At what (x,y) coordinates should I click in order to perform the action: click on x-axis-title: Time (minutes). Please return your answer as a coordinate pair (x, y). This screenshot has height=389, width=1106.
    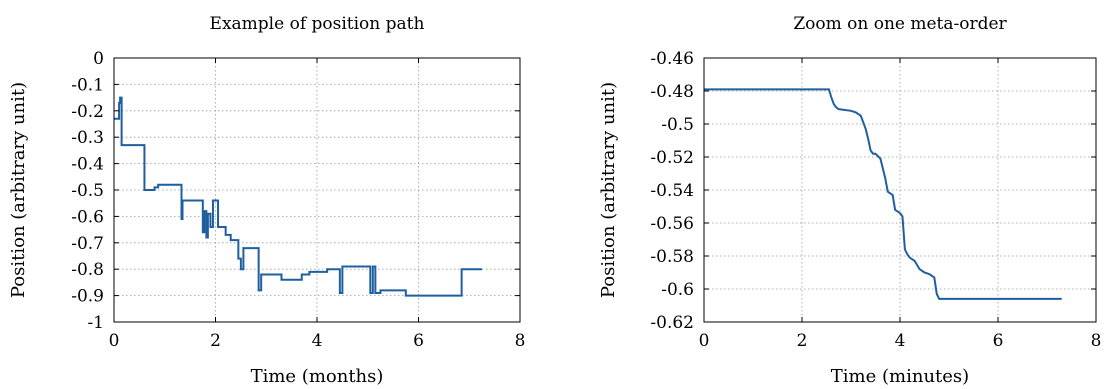
    Looking at the image, I should click on (900, 376).